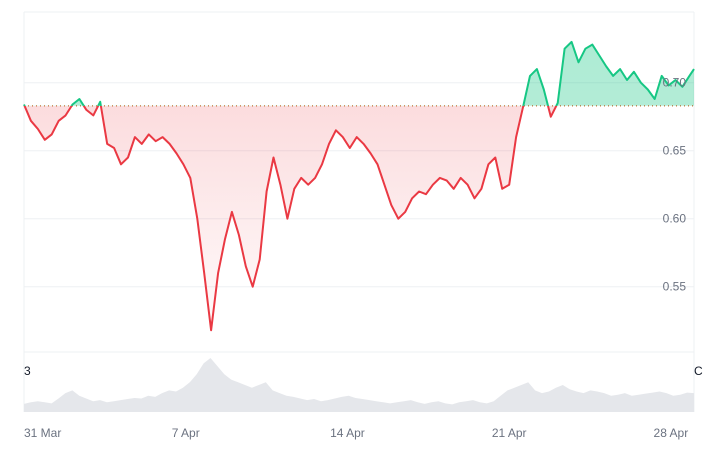 This screenshot has height=459, width=718. Describe the element at coordinates (675, 219) in the screenshot. I see `y-tick-label: 0.60` at that location.